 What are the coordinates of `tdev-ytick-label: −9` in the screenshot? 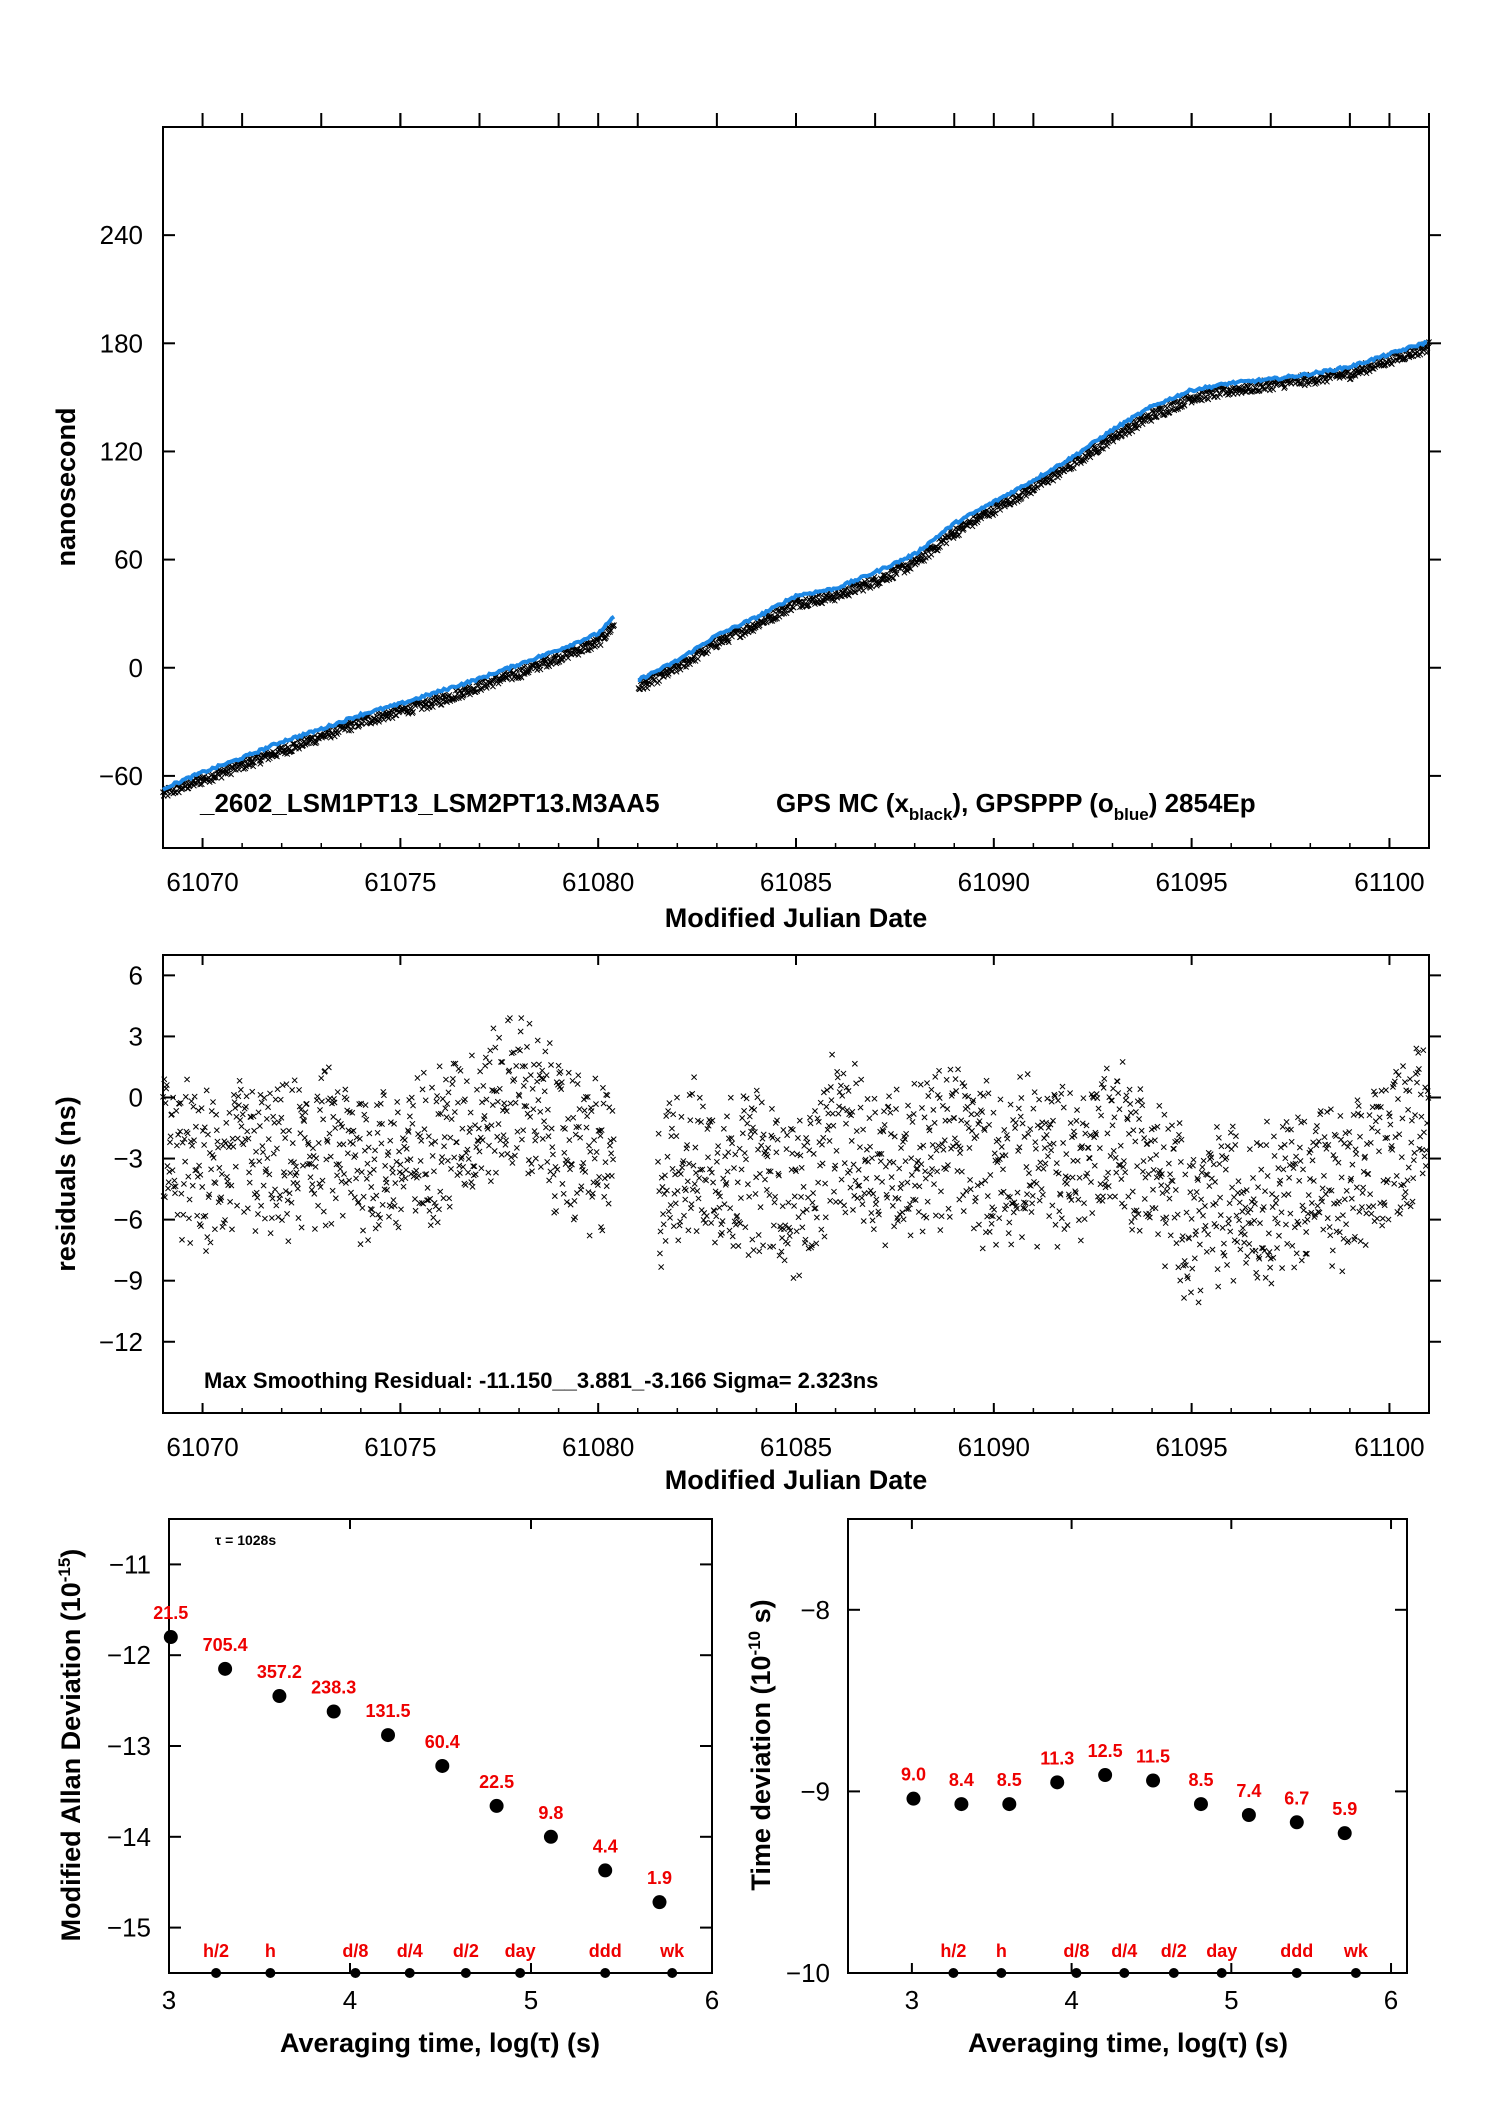 It's located at (815, 1791).